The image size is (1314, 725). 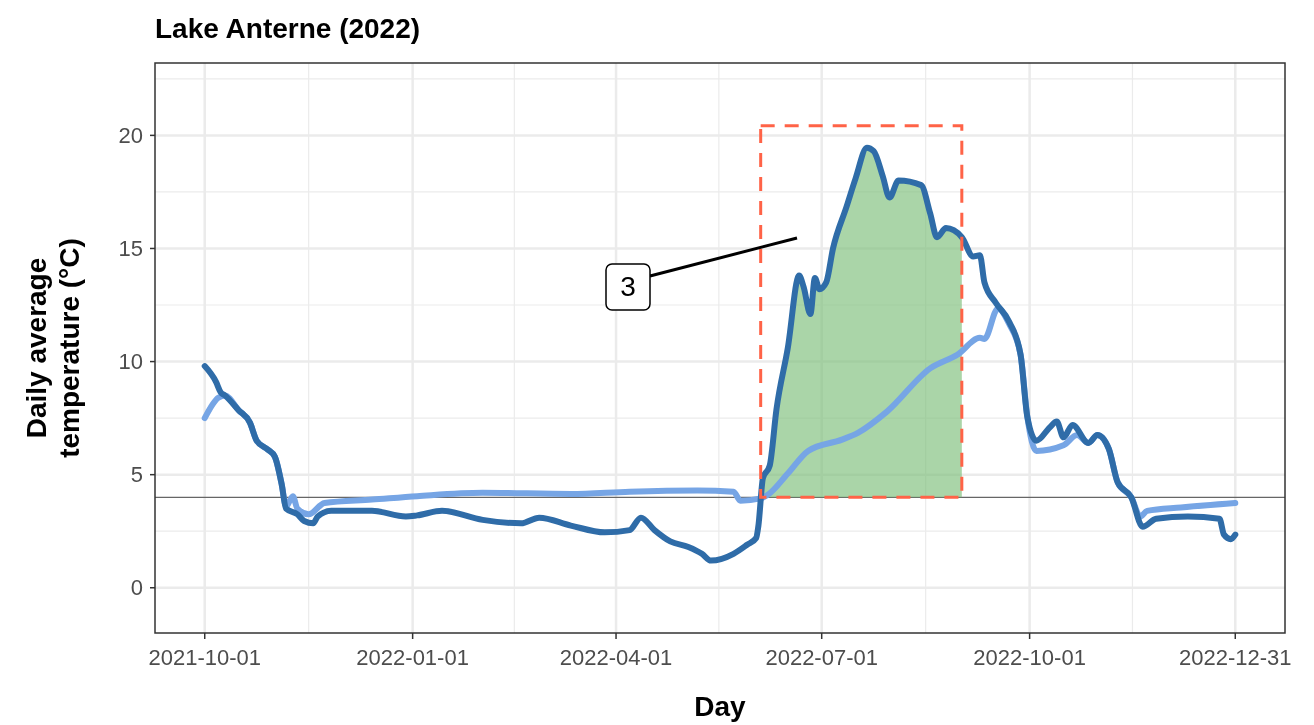 What do you see at coordinates (130, 249) in the screenshot?
I see `y-tick-label: 15` at bounding box center [130, 249].